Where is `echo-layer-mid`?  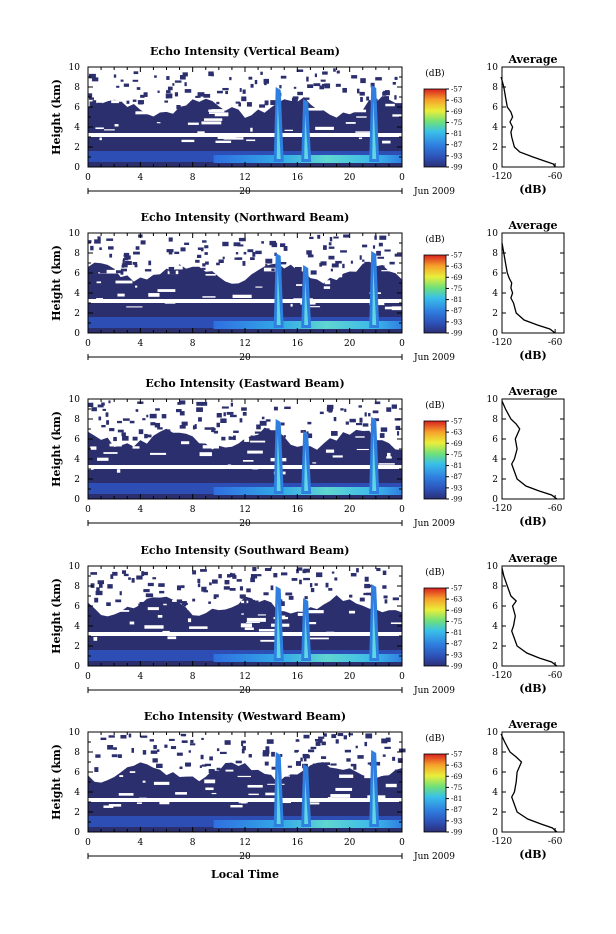 echo-layer-mid is located at coordinates (245, 780).